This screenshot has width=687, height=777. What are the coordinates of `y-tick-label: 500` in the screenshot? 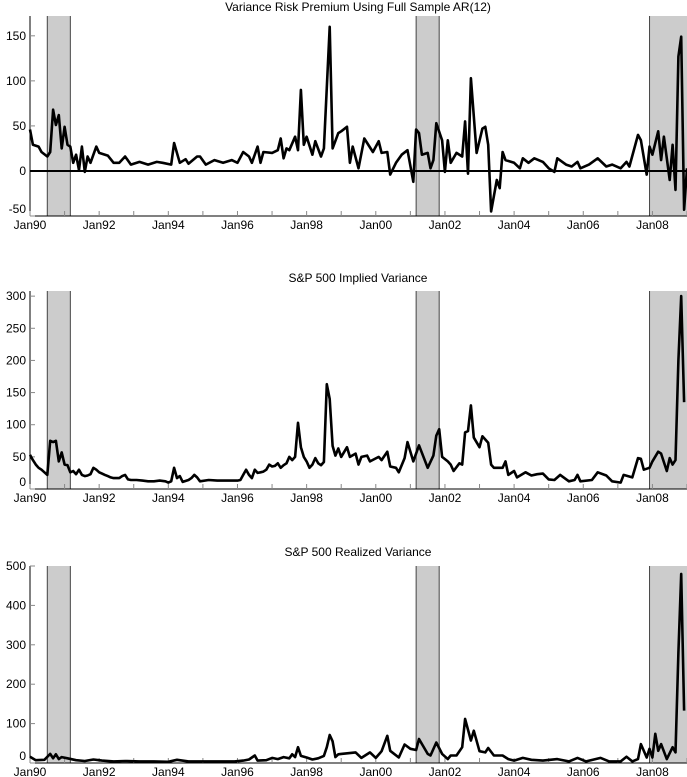 It's located at (16, 566).